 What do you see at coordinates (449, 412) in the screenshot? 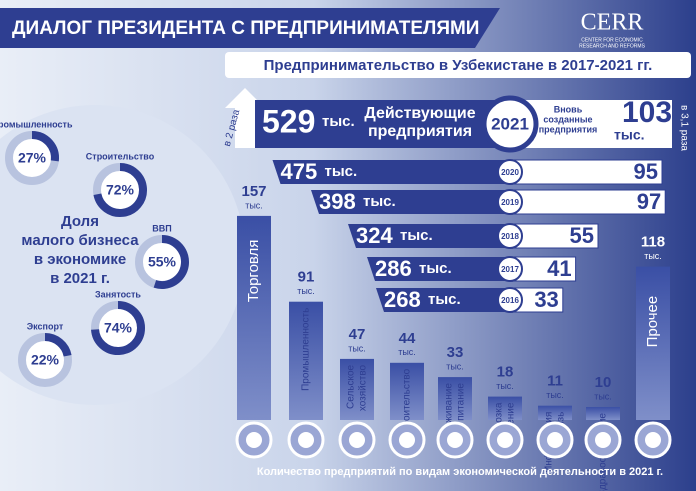
I see `sector-name: Проживание` at bounding box center [449, 412].